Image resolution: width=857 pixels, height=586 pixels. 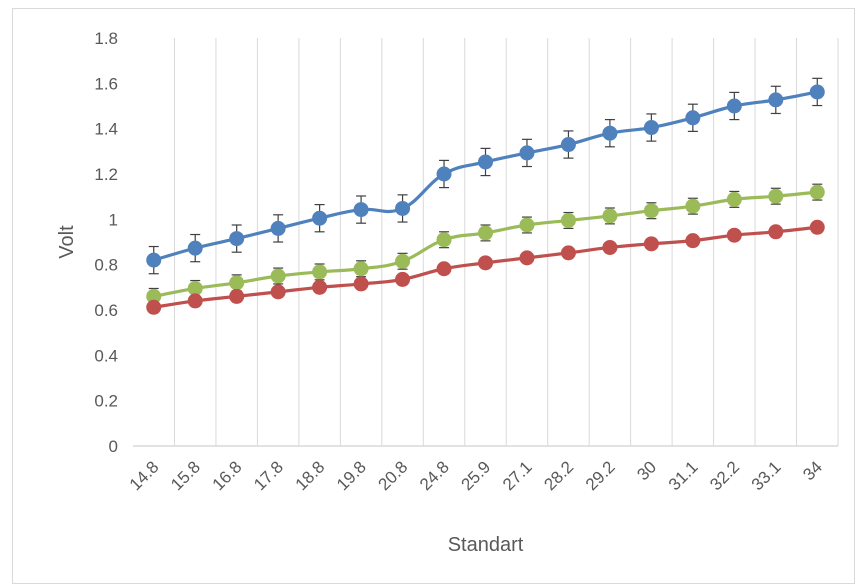 What do you see at coordinates (683, 475) in the screenshot?
I see `x-tick-label: 31.1` at bounding box center [683, 475].